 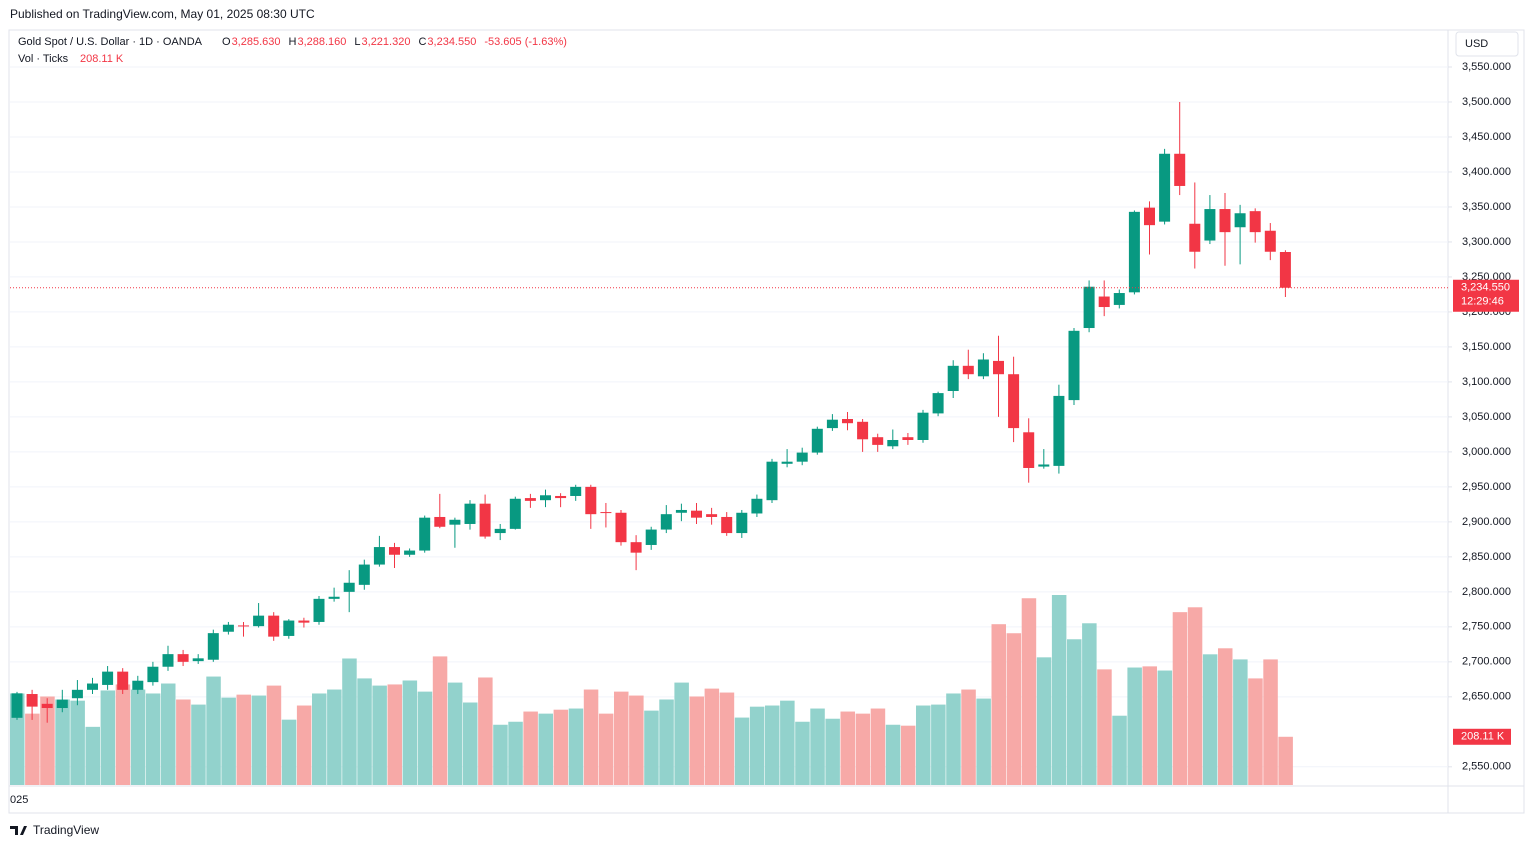 I want to click on x-tick-label: 025, so click(x=19, y=800).